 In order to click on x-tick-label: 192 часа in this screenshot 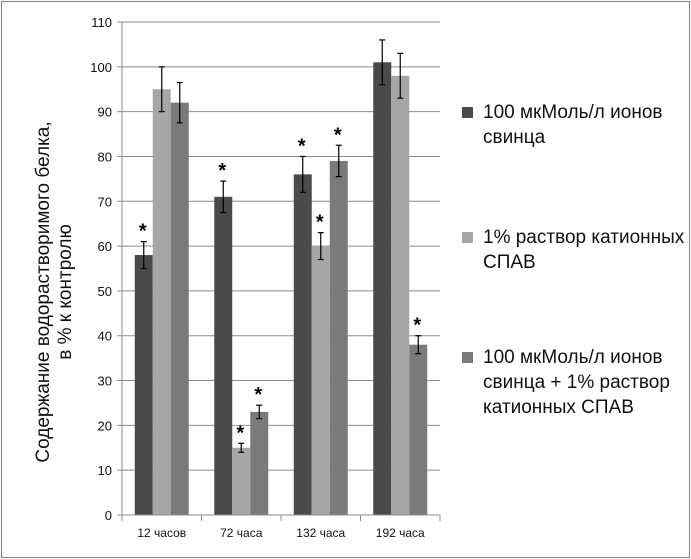, I will do `click(400, 533)`.